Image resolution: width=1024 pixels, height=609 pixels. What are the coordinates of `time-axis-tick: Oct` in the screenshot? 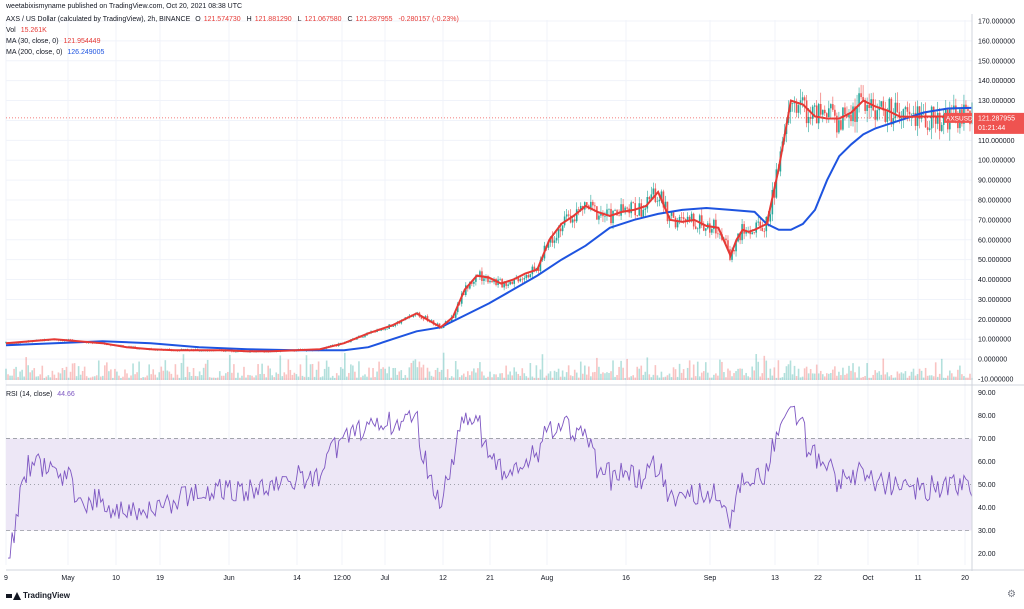 It's located at (868, 578).